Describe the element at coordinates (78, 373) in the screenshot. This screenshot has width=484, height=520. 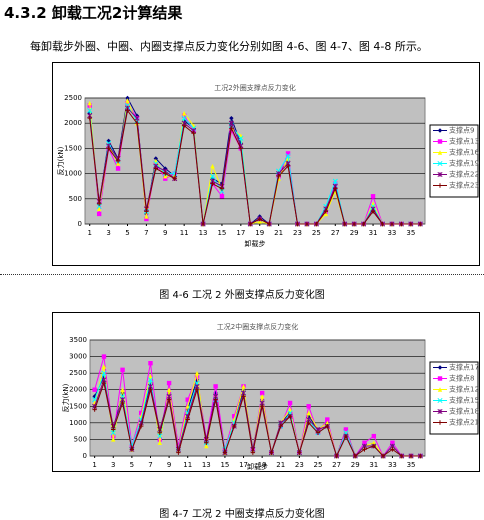
I see `y-tick-label: 2500` at that location.